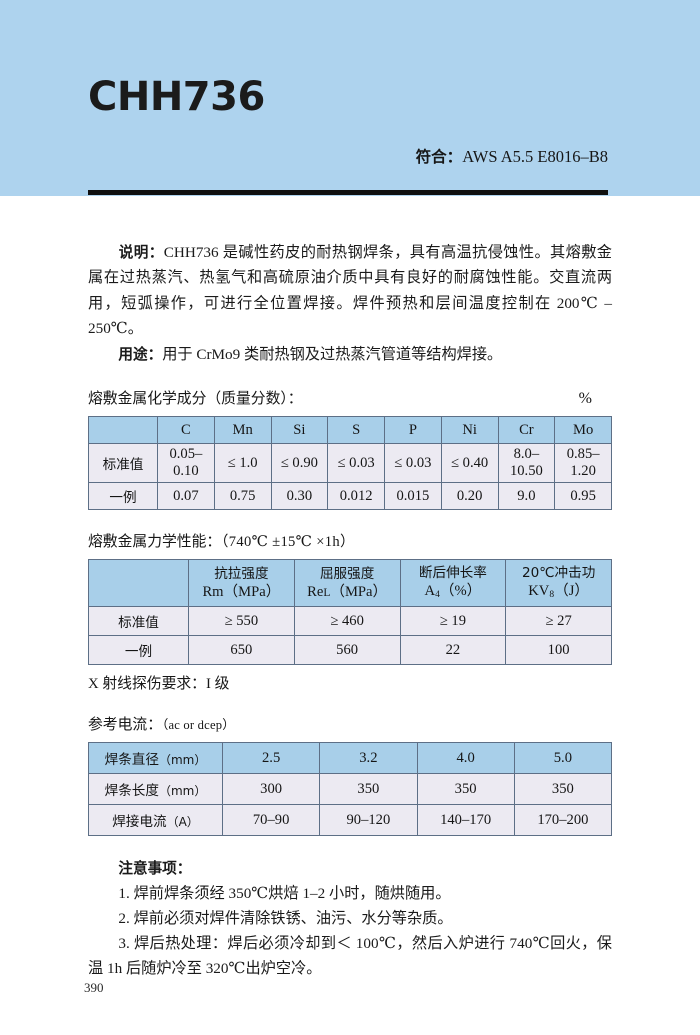 Image resolution: width=700 pixels, height=1035 pixels. Describe the element at coordinates (413, 496) in the screenshot. I see `cell-example-p: 0.015` at that location.